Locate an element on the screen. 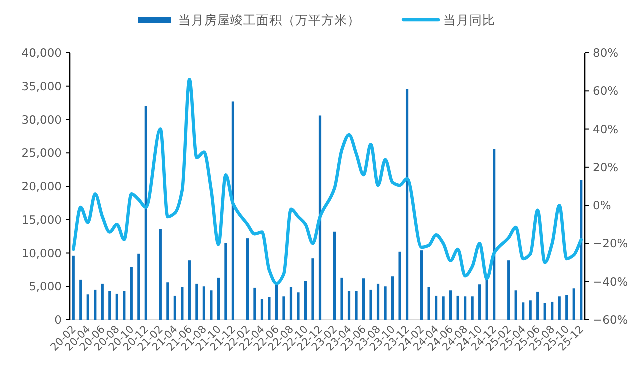  y2-tick-label: −20% is located at coordinates (610, 243).